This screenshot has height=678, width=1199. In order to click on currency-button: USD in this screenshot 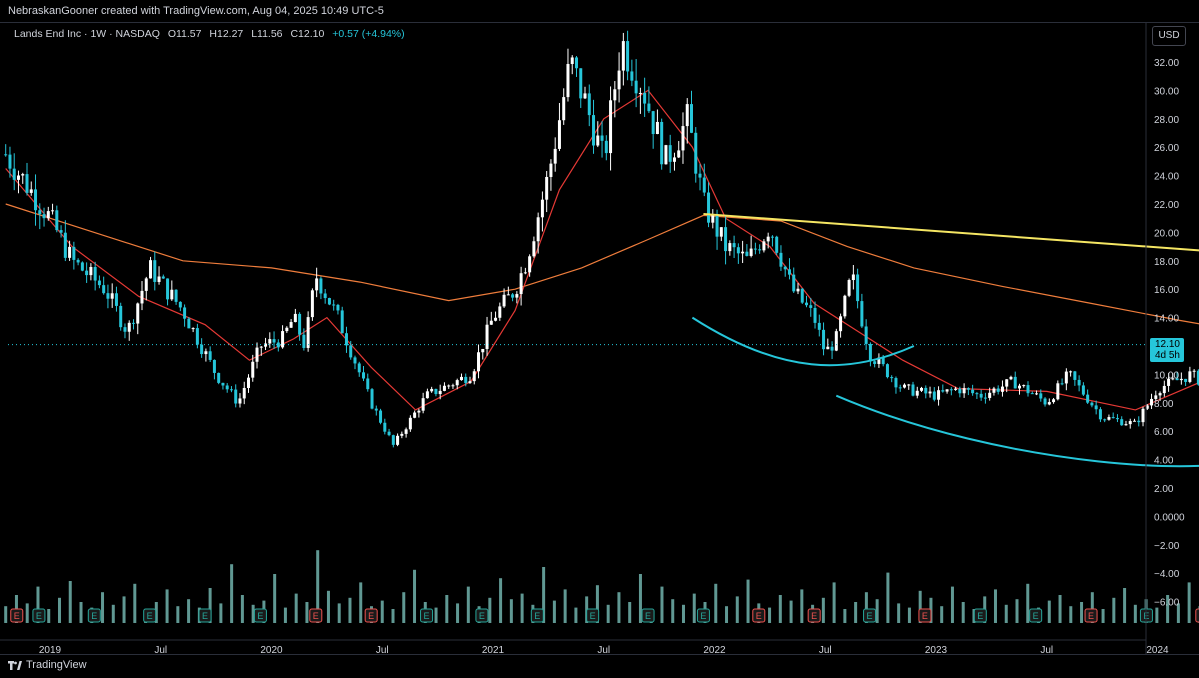, I will do `click(1169, 36)`.